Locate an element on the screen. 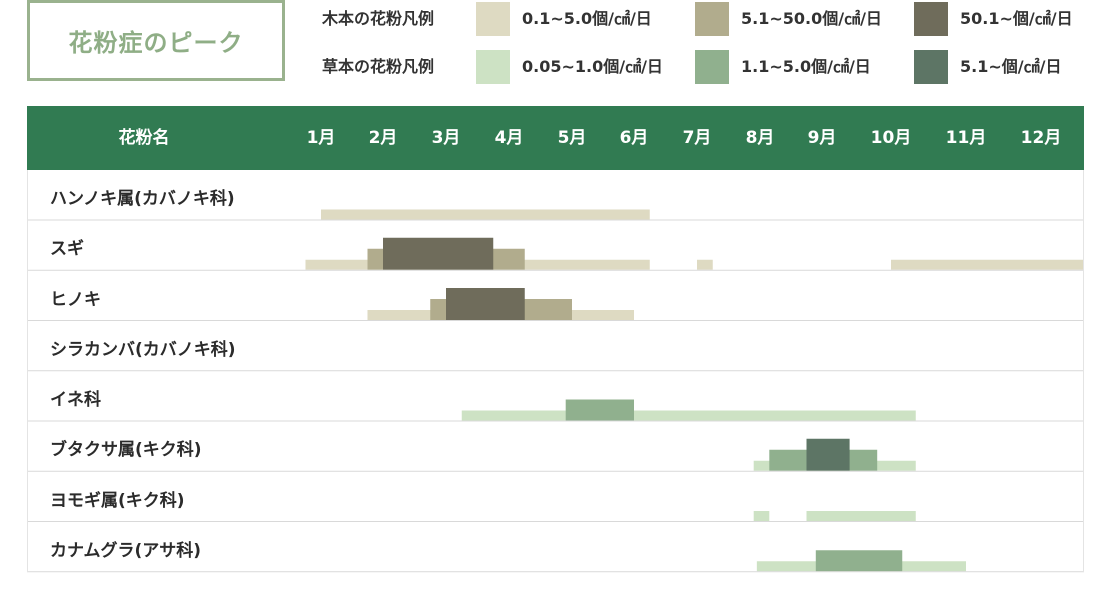 The image size is (1112, 600). header-month-1: 1月 is located at coordinates (321, 138).